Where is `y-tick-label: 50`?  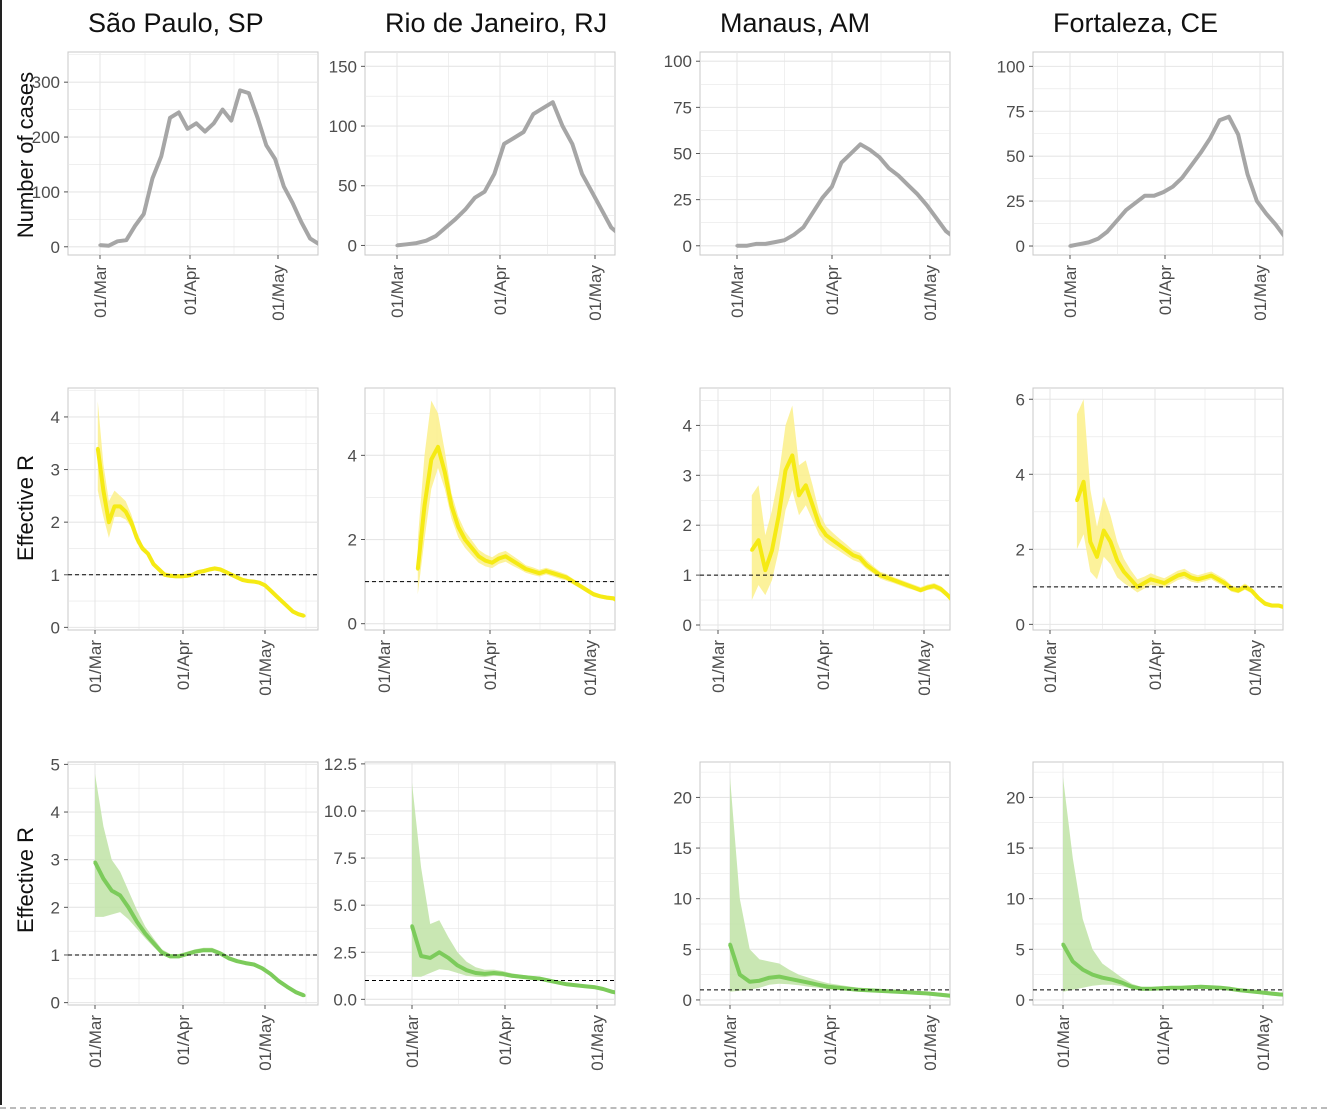 y-tick-label: 50 is located at coordinates (347, 186).